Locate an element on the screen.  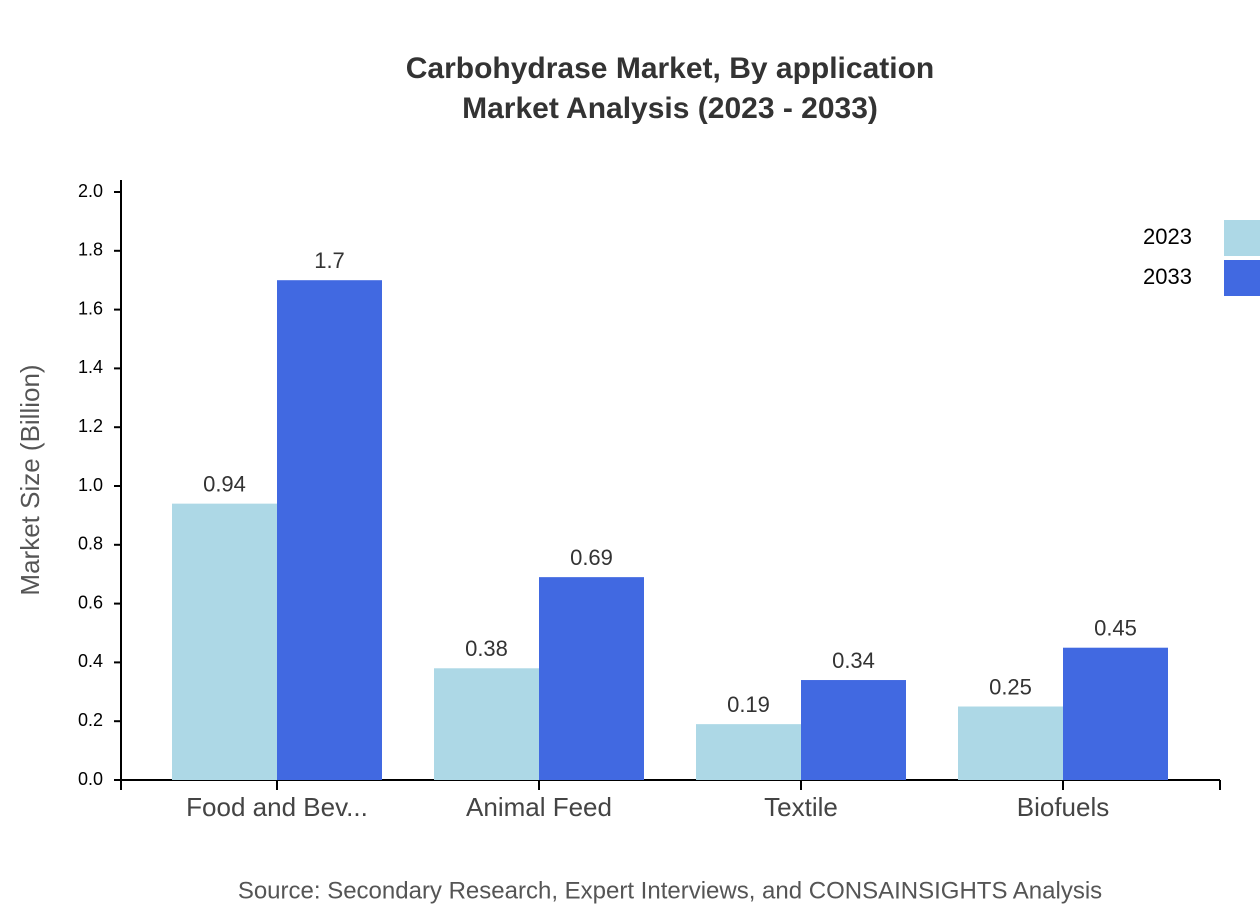
data-label: 0.45 is located at coordinates (1115, 628).